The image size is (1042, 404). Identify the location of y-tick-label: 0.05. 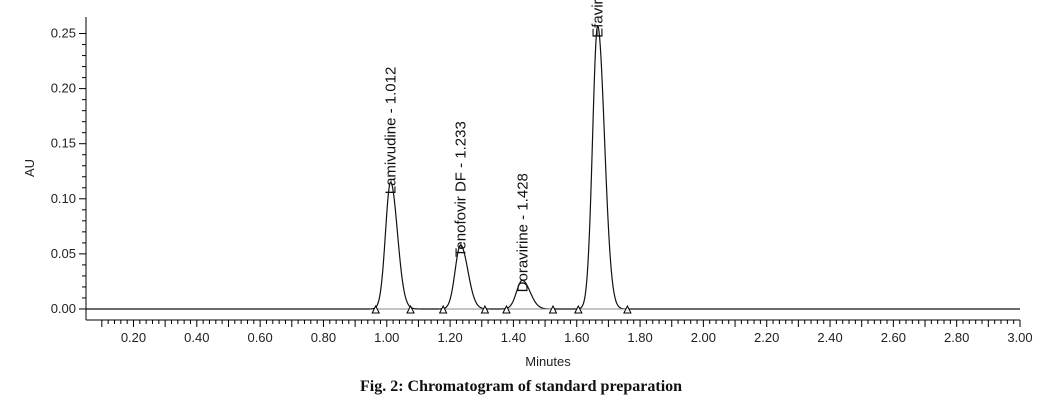
(63, 253).